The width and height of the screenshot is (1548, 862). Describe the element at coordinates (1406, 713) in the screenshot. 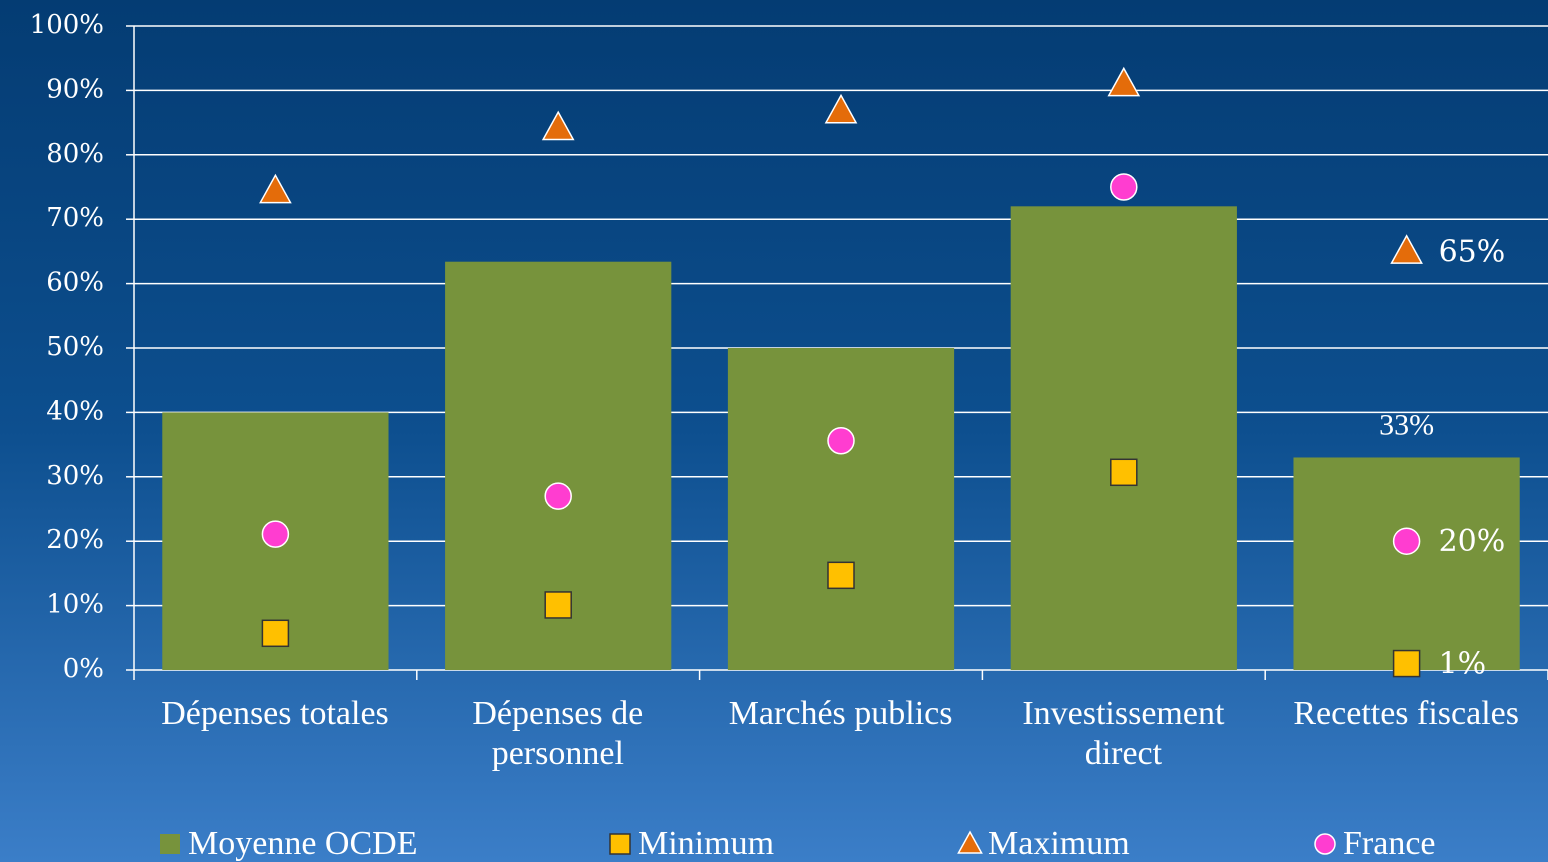

I see `x-tick-label: Recettes fiscales` at that location.